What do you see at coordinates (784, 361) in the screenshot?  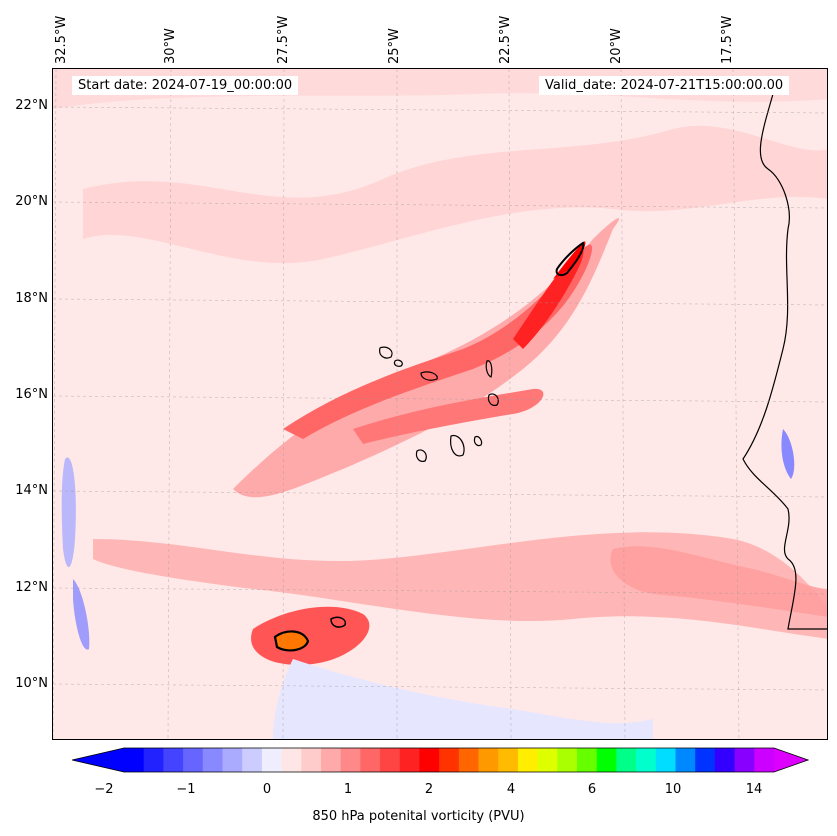 I see `coastline-africa` at bounding box center [784, 361].